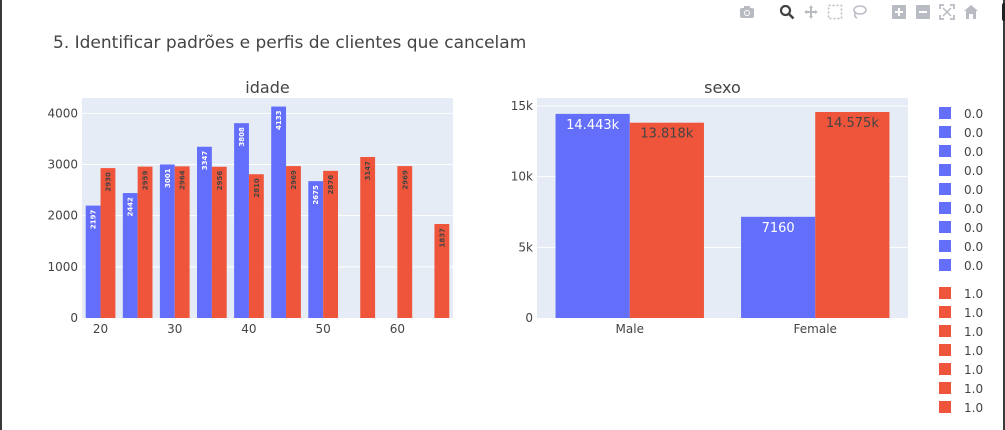 This screenshot has width=1005, height=430. Describe the element at coordinates (747, 12) in the screenshot. I see `camera-icon` at that location.